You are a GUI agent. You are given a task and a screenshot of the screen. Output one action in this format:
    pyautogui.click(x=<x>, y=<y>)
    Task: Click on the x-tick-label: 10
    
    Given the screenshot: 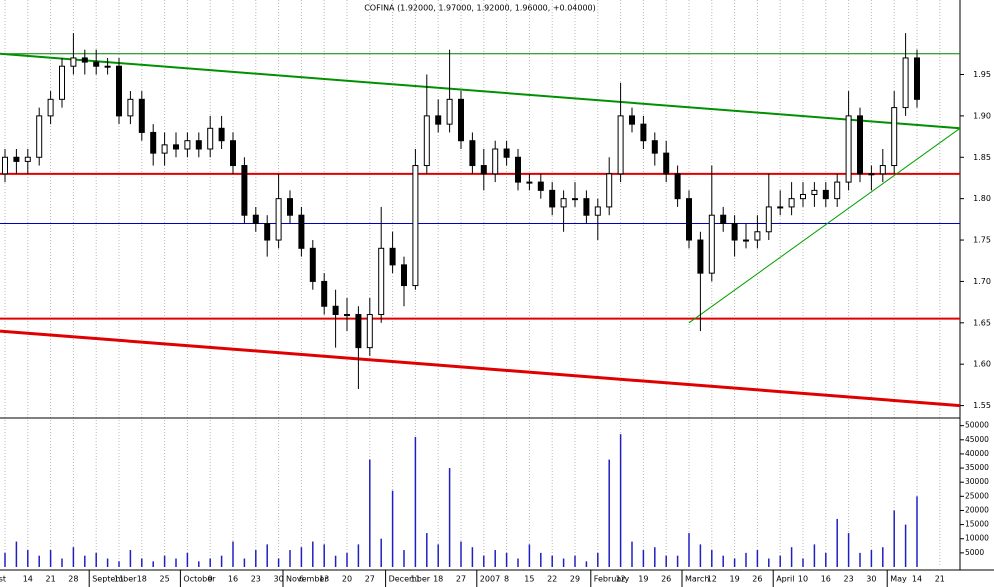 What is the action you would take?
    pyautogui.click(x=803, y=579)
    